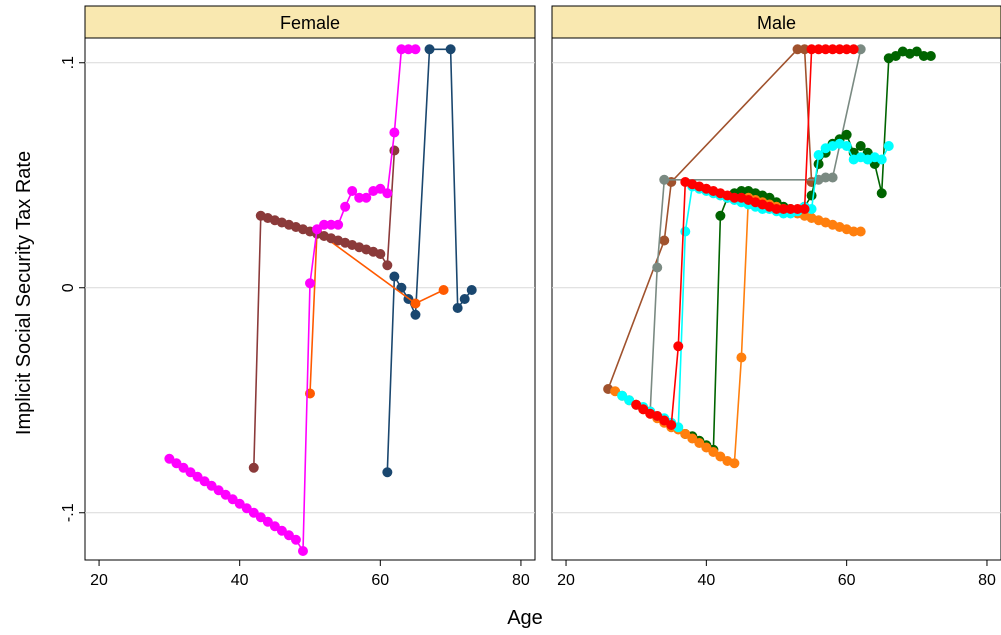  I want to click on panel-strip-label: Male, so click(776, 23).